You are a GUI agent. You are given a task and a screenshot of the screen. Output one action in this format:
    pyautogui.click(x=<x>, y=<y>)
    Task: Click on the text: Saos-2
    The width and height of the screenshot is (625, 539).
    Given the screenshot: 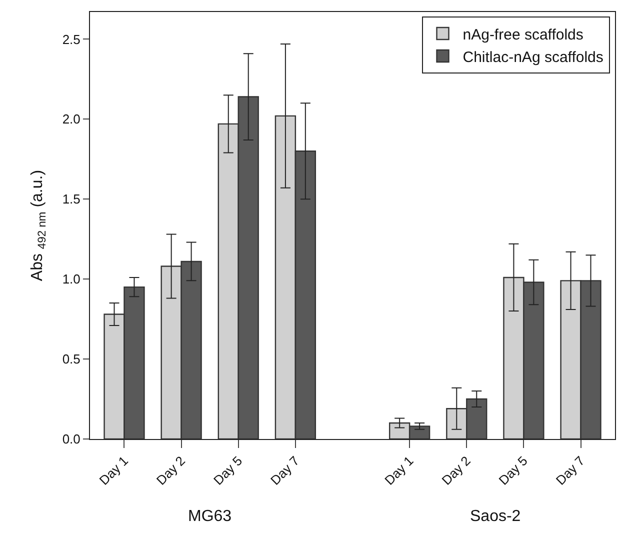 What is the action you would take?
    pyautogui.click(x=495, y=516)
    